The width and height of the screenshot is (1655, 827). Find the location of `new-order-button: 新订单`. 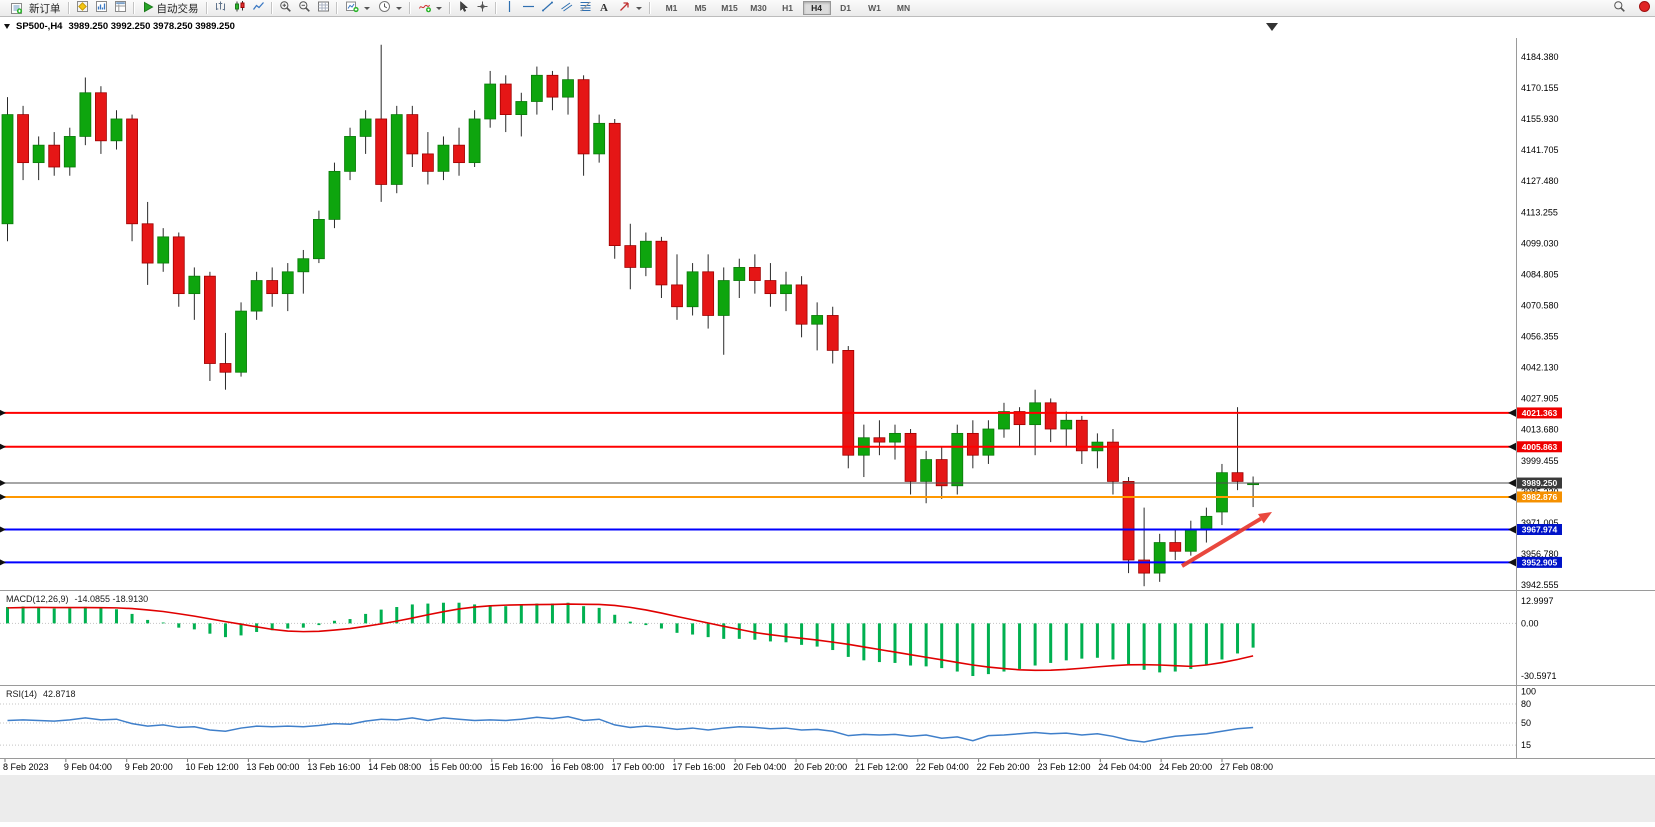

new-order-button: 新订单 is located at coordinates (34, 8).